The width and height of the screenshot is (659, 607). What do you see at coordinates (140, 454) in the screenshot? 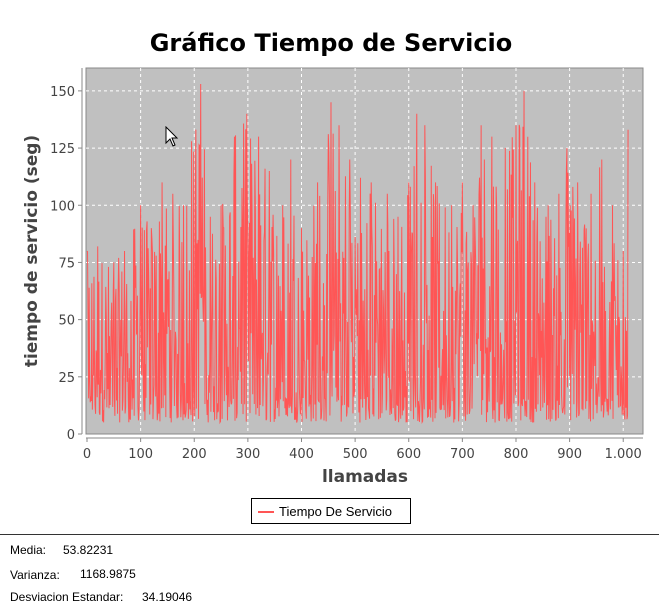
I see `x-tick-label: 100` at bounding box center [140, 454].